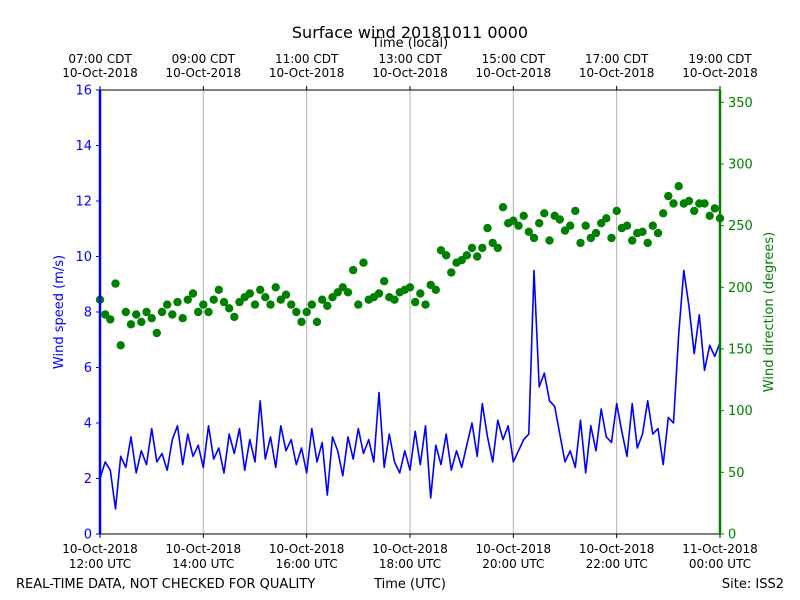 The image size is (800, 600). Describe the element at coordinates (83, 146) in the screenshot. I see `left-tick-label: 14` at that location.